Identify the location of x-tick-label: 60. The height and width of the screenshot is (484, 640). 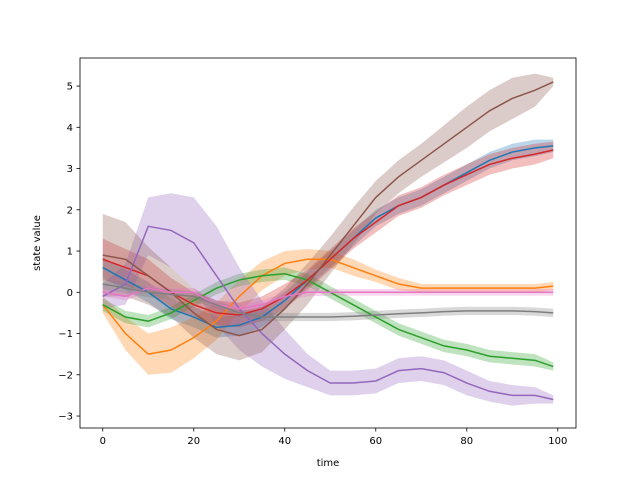
(375, 441).